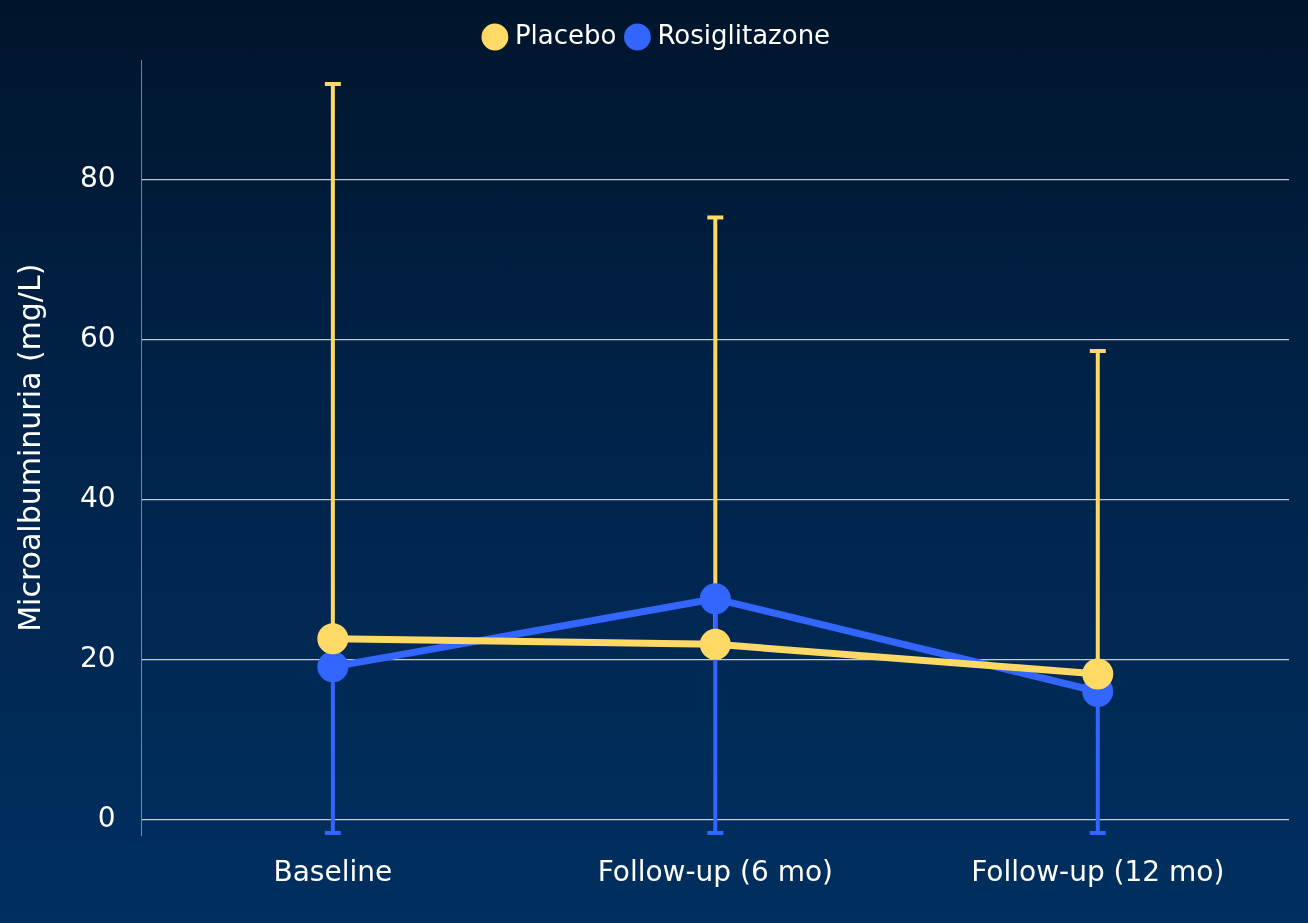 This screenshot has height=923, width=1308. I want to click on y-tick-label: 20, so click(97, 657).